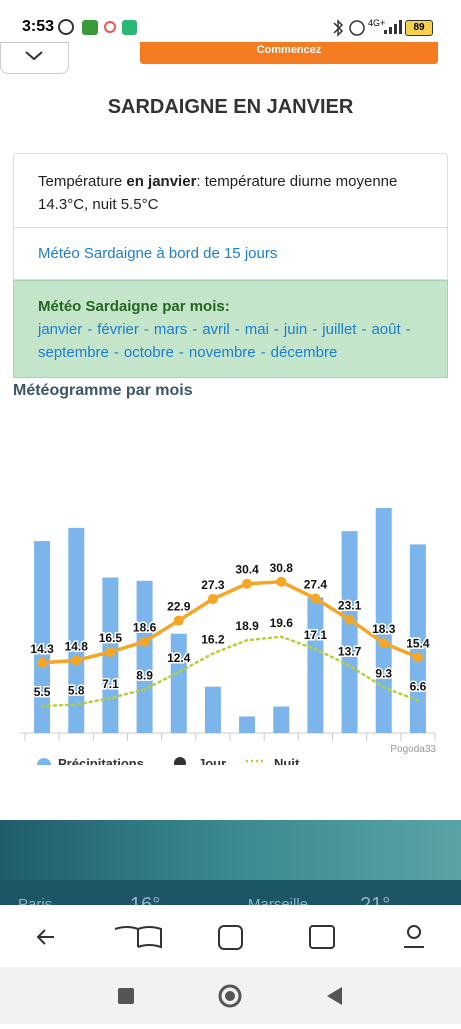 This screenshot has height=1029, width=461. I want to click on legend-label: Jour, so click(212, 760).